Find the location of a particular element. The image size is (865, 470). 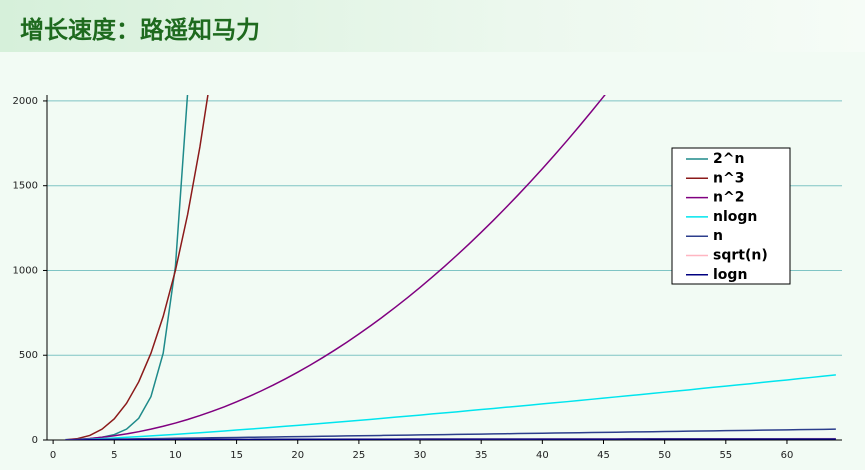

y-tick-label: 1500 is located at coordinates (25, 186).